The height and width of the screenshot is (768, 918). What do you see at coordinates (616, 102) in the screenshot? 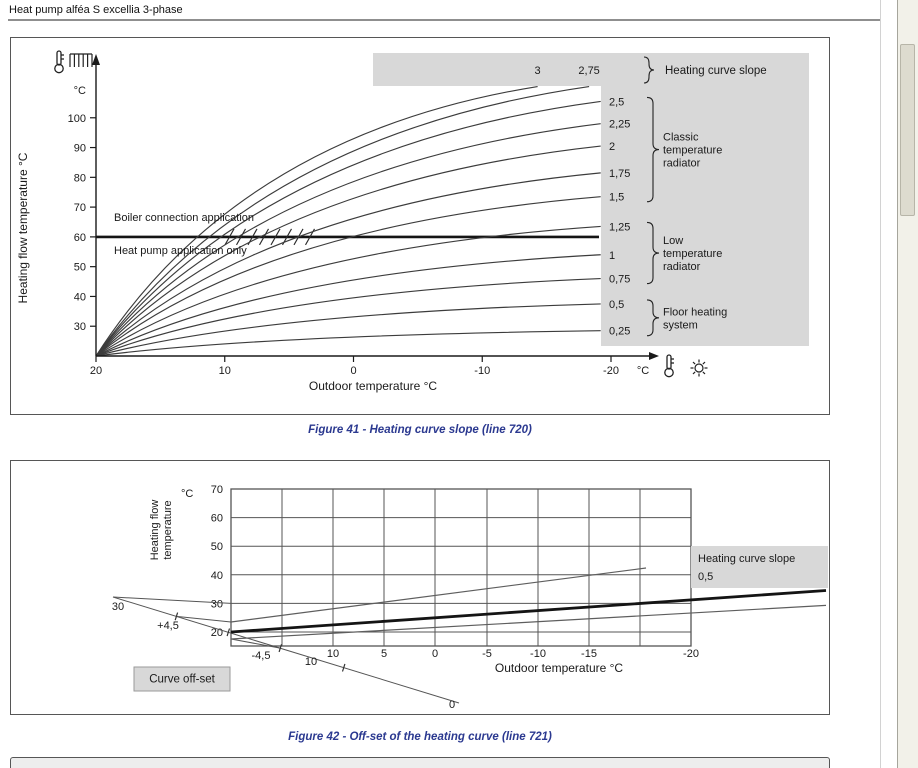
I see `slope-value-label: 2,5` at bounding box center [616, 102].